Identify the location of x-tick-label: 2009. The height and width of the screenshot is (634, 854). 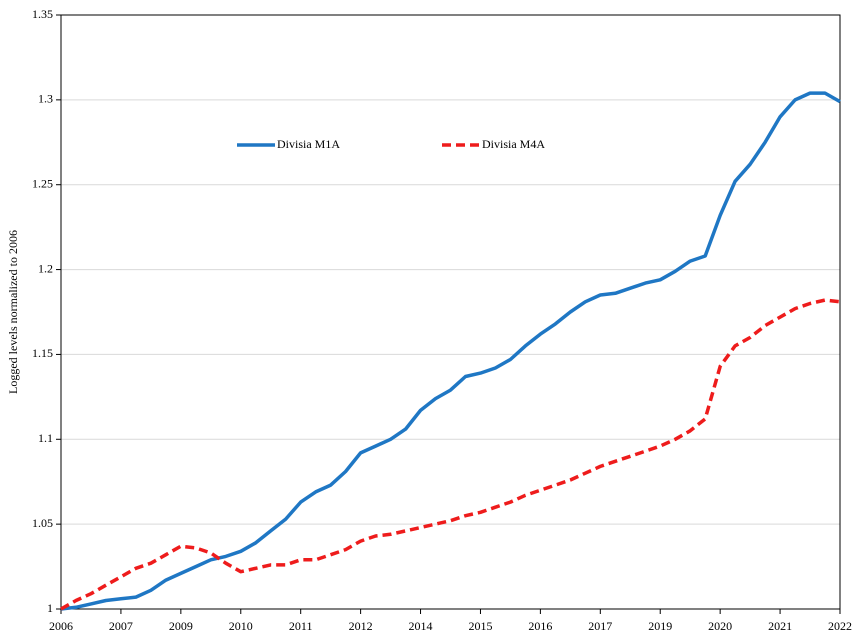
(181, 626).